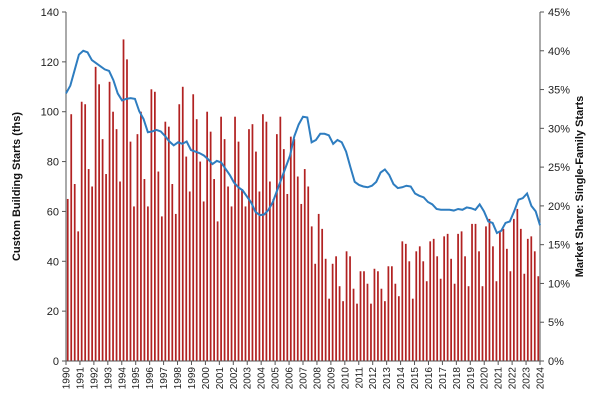  I want to click on x-tick-label: 1992, so click(94, 378).